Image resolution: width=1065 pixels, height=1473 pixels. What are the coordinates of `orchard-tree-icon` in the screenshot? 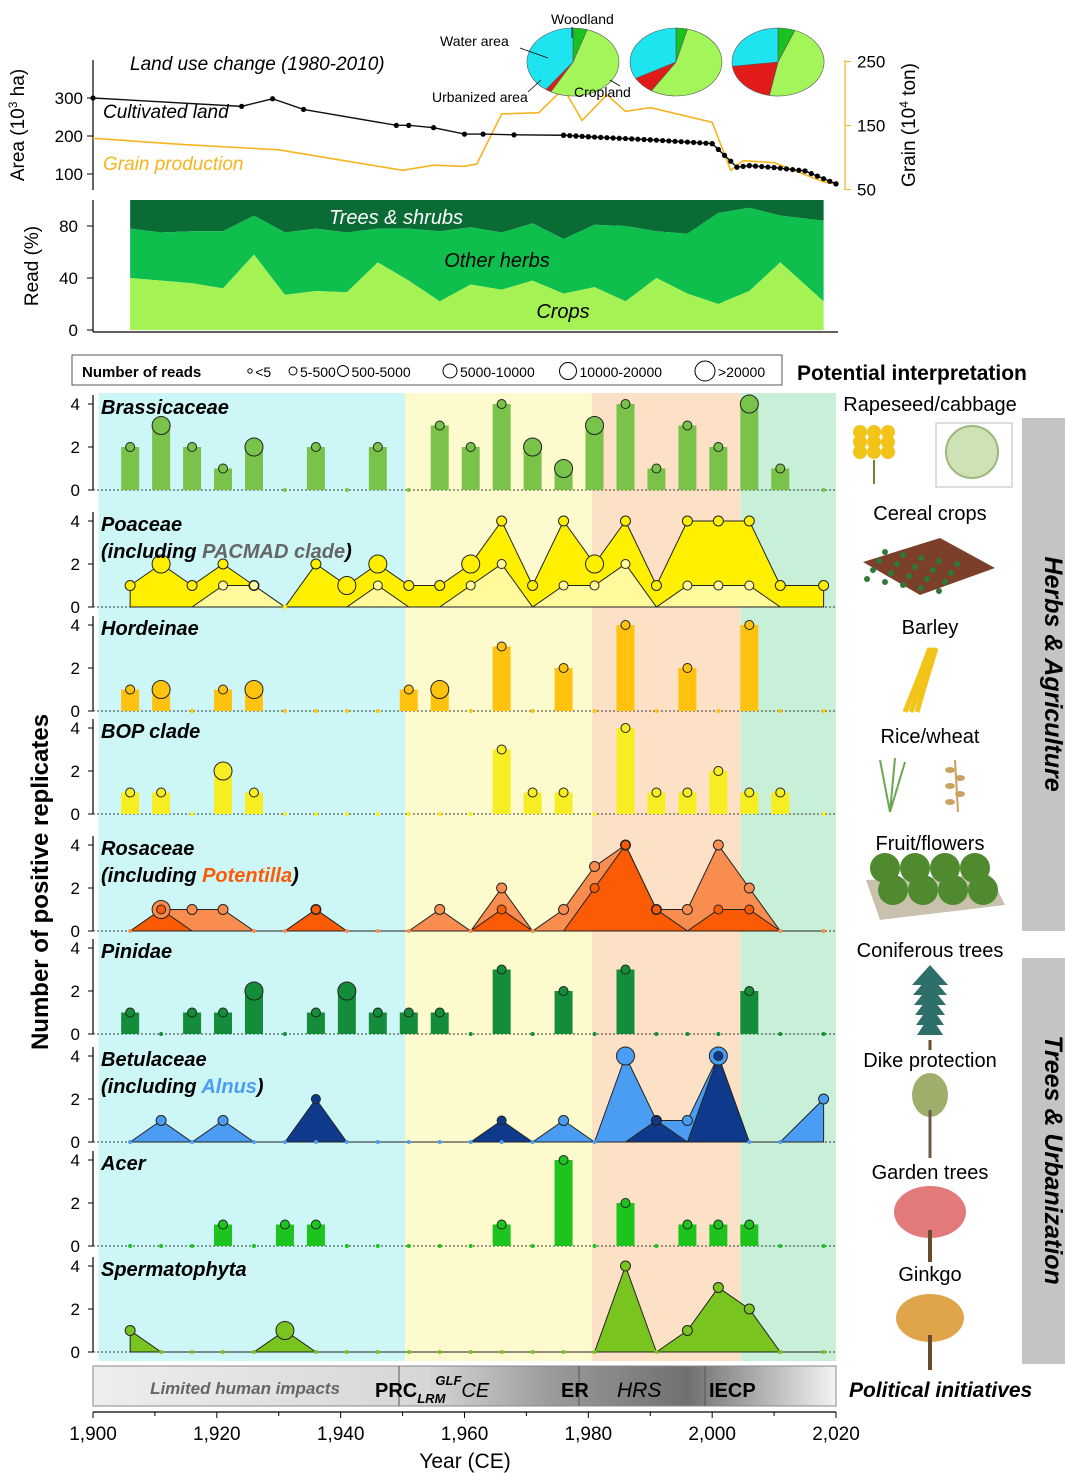 It's located at (953, 890).